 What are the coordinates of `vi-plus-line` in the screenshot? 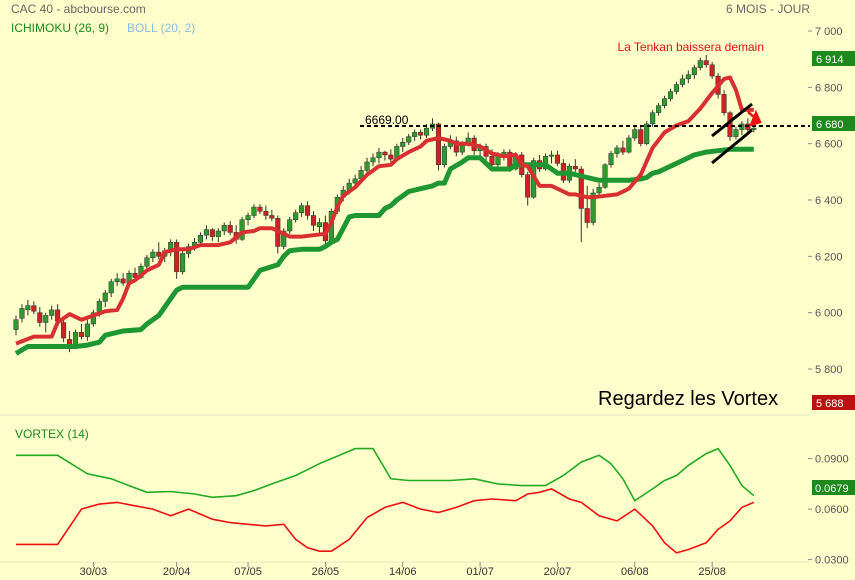 It's located at (385, 474).